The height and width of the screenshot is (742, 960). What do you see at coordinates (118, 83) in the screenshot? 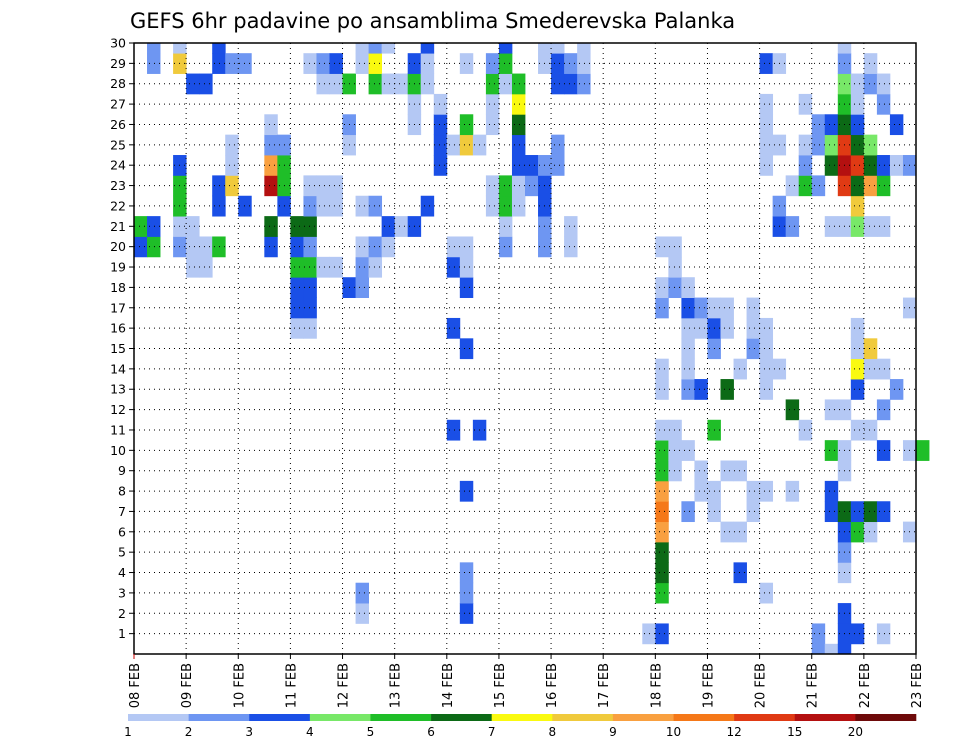
I see `y-tick-label: 28` at bounding box center [118, 83].